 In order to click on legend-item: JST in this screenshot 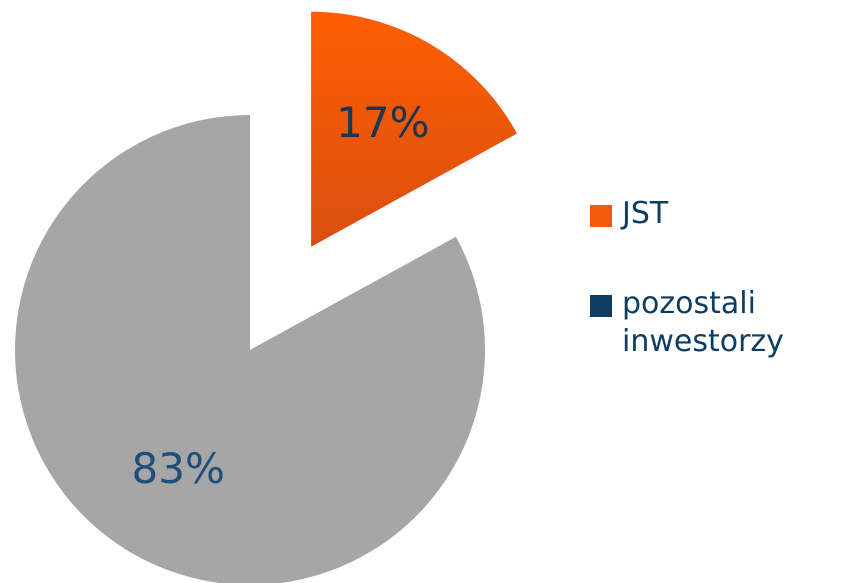, I will do `click(715, 214)`.